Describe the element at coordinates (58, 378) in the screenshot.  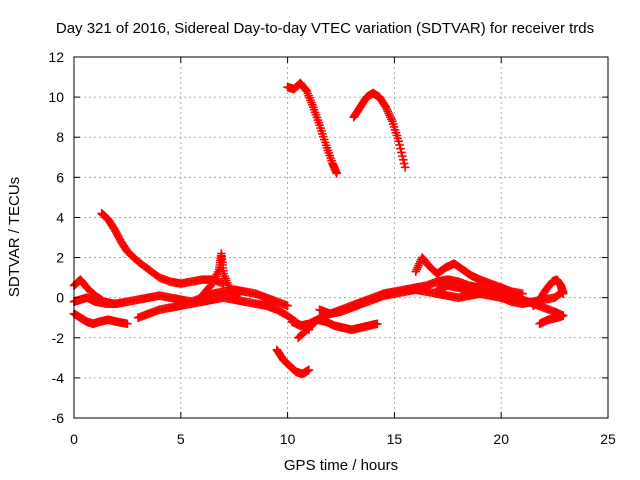
I see `y-tick-label: -4` at that location.